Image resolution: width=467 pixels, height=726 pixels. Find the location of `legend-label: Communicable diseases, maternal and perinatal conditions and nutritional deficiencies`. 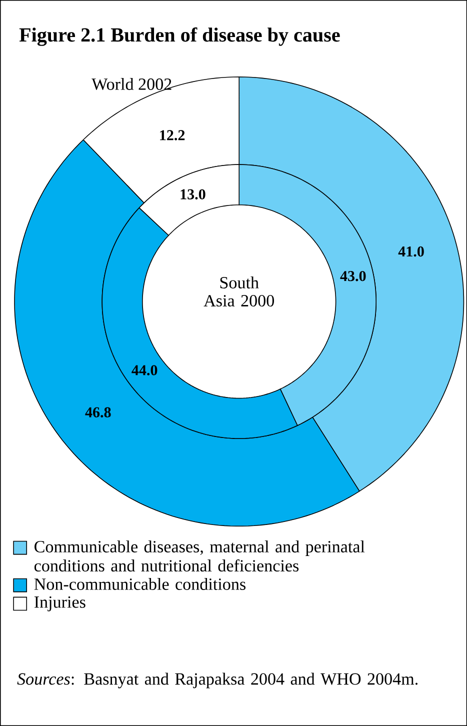

legend-label: Communicable diseases, maternal and perinatal conditions and nutritional deficiencies is located at coordinates (199, 556).